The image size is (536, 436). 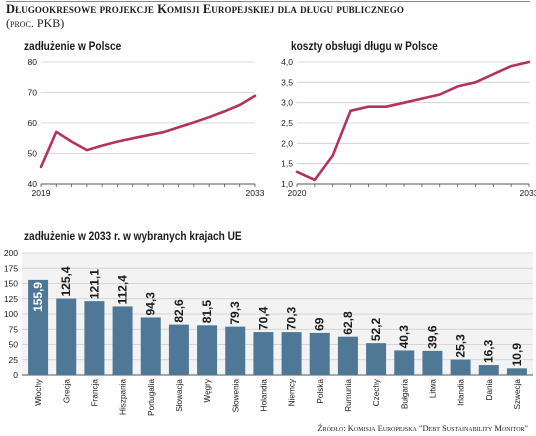 I want to click on category-label: Słowenia, so click(x=235, y=396).